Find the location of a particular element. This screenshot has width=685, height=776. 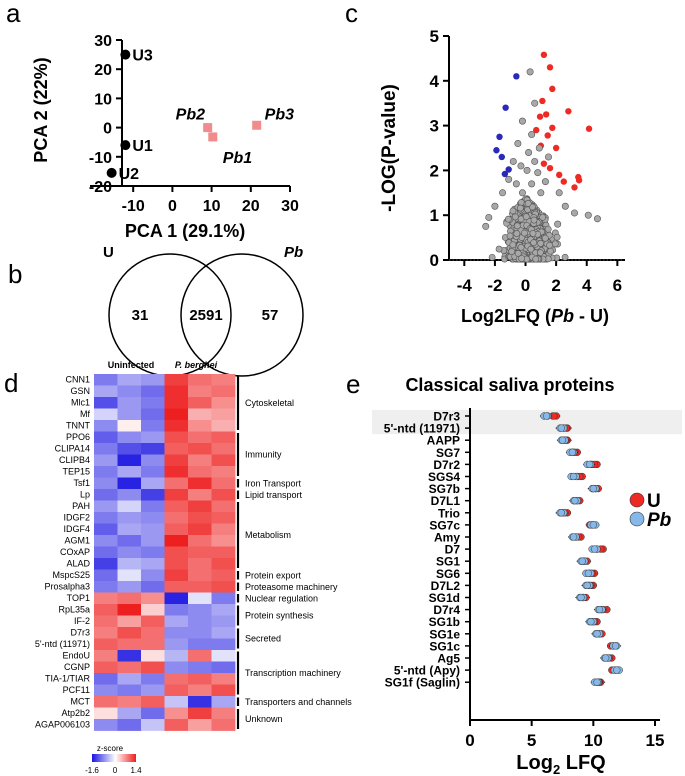

saliva-row-label: D7r4 is located at coordinates (446, 610).